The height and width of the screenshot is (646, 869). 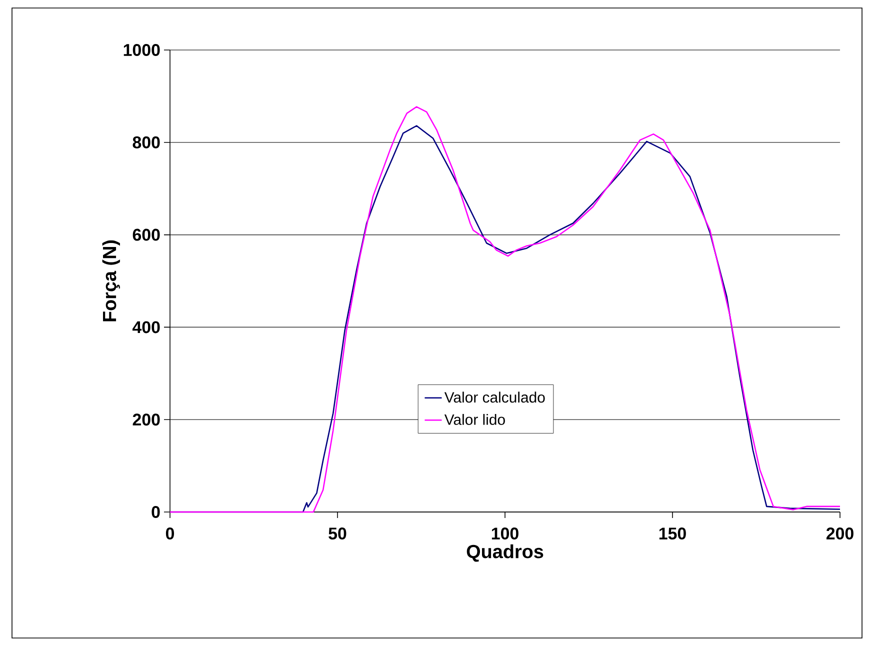 I want to click on y-tick-label: 1000, so click(x=142, y=50).